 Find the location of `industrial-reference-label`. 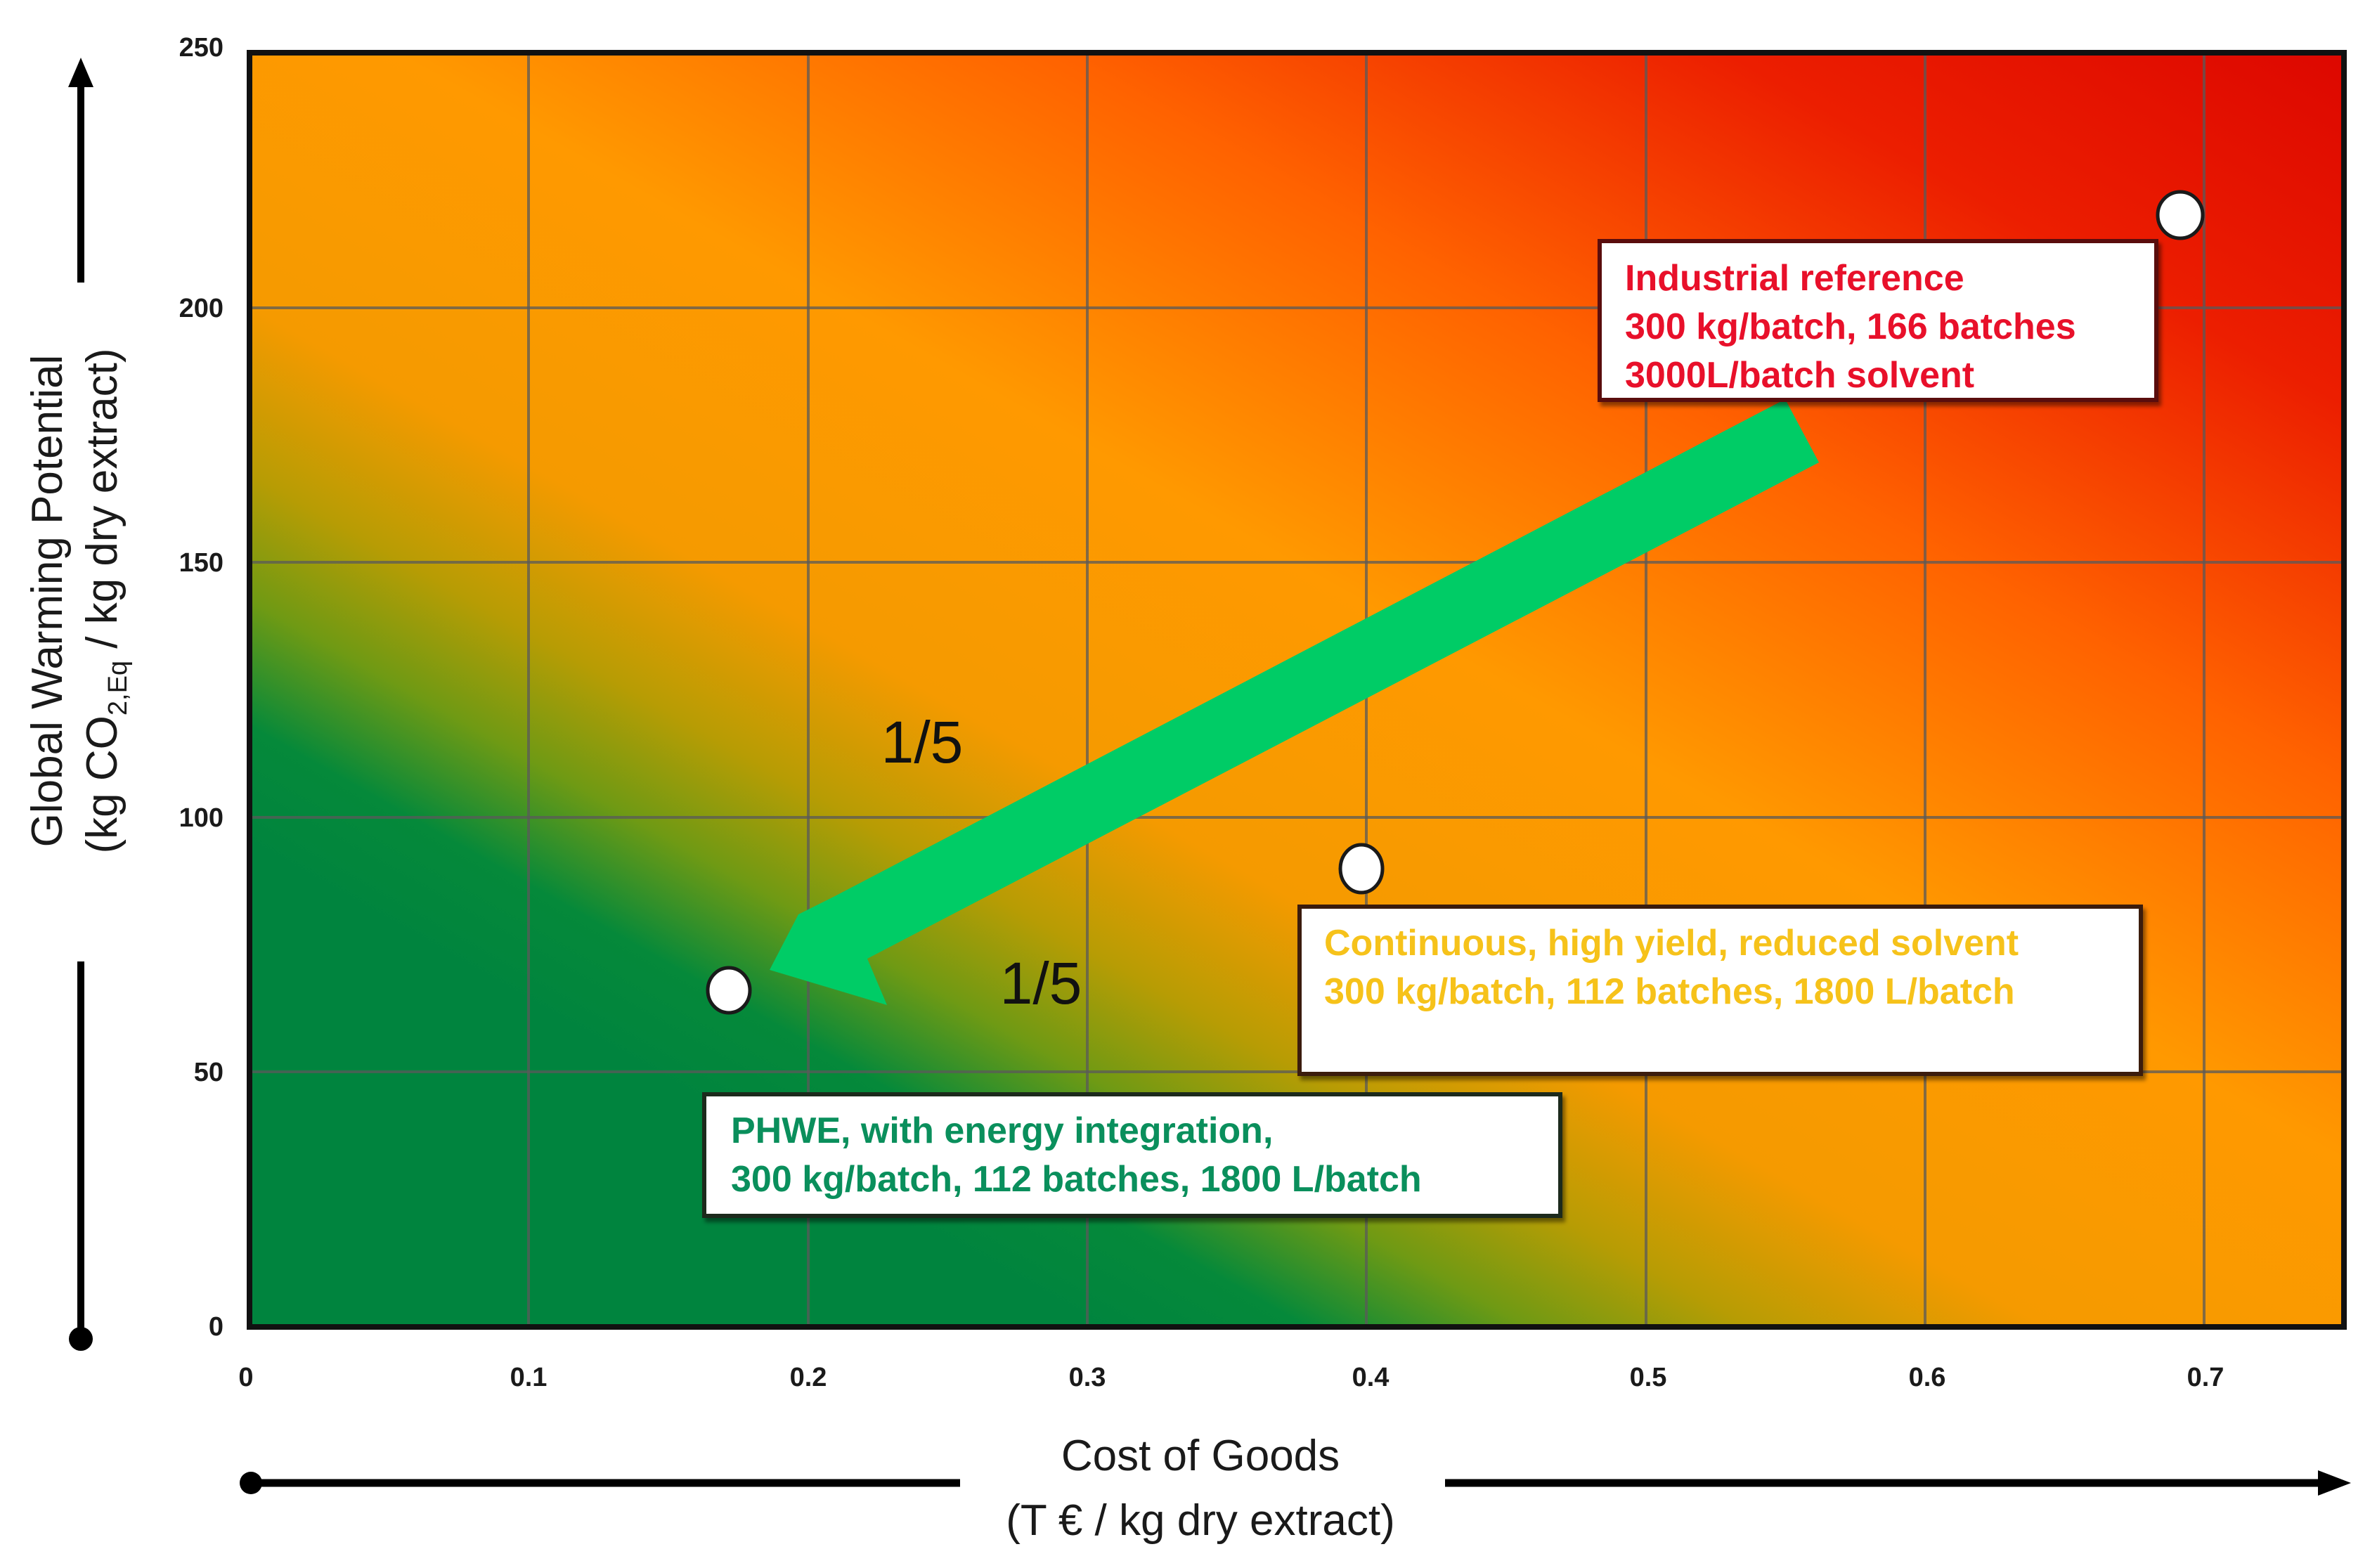

industrial-reference-label is located at coordinates (1878, 320).